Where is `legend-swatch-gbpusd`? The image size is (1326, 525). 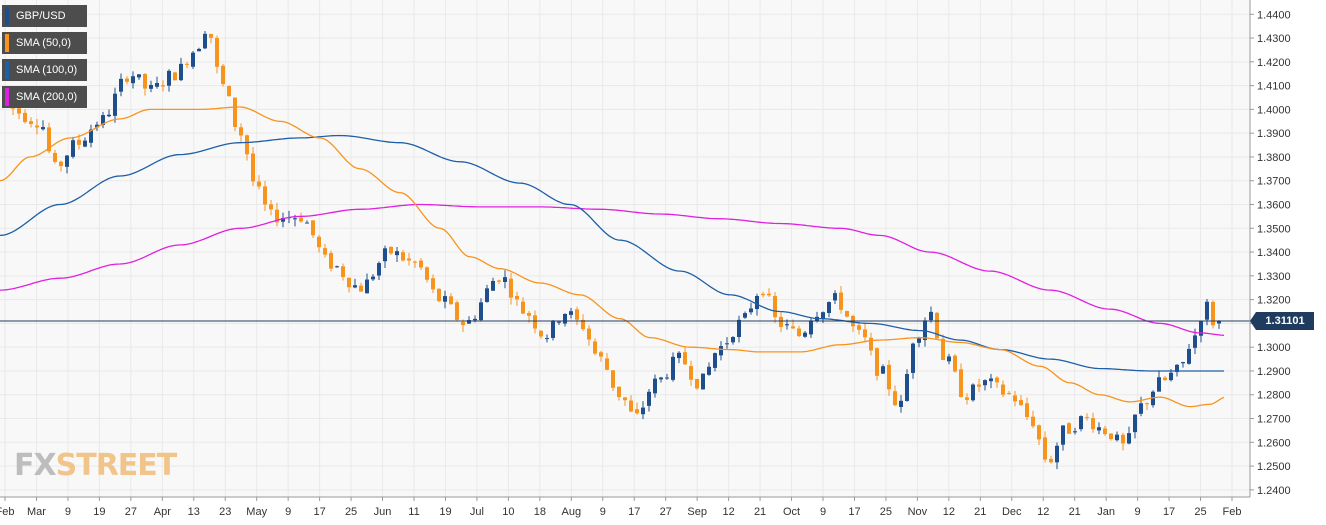
legend-swatch-gbpusd is located at coordinates (7, 16).